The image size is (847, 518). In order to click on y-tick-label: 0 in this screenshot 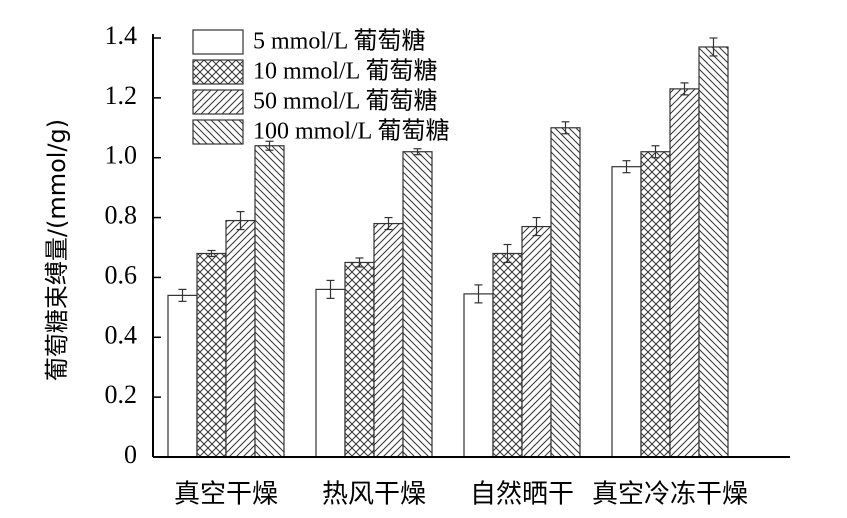, I will do `click(130, 454)`.